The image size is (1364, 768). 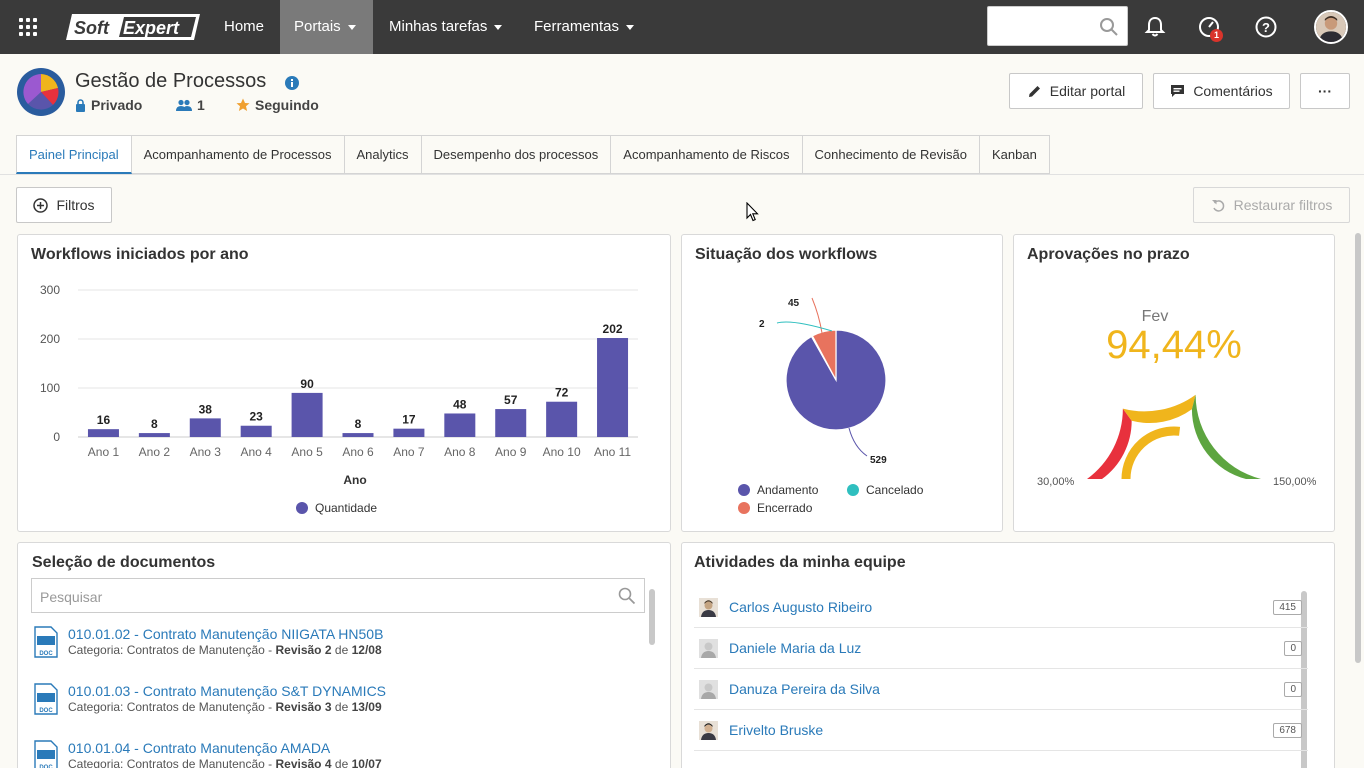 What do you see at coordinates (1287, 730) in the screenshot?
I see `member-activity-count: 678` at bounding box center [1287, 730].